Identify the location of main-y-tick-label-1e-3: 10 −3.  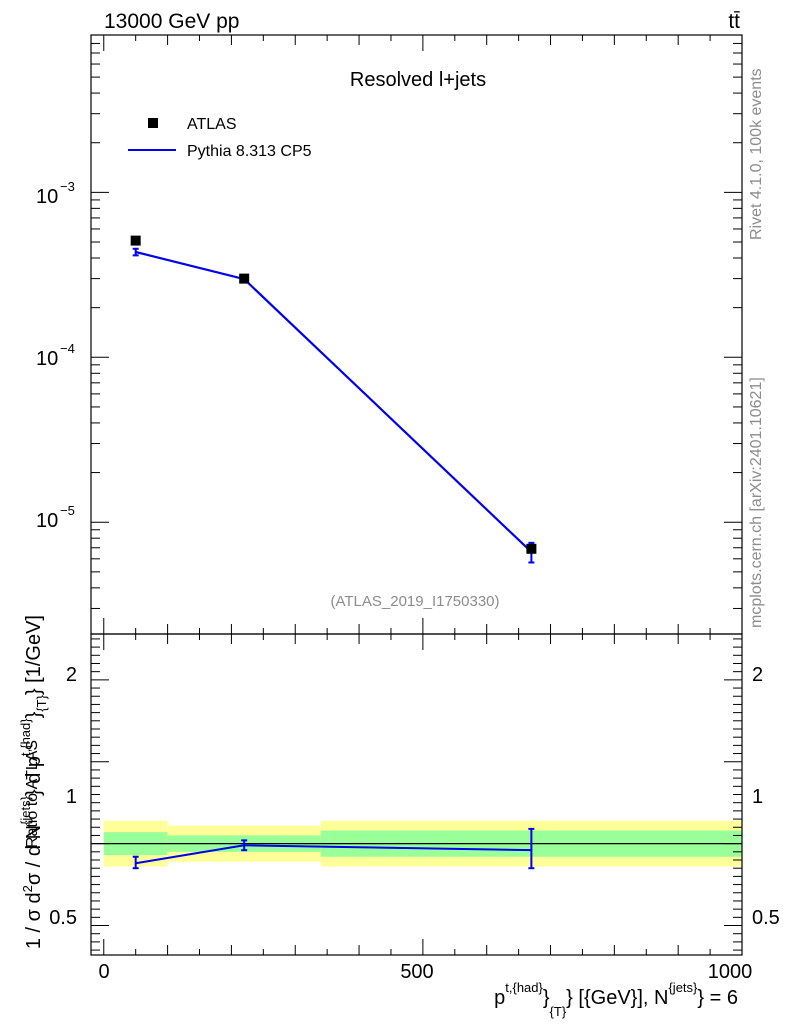
(55, 193).